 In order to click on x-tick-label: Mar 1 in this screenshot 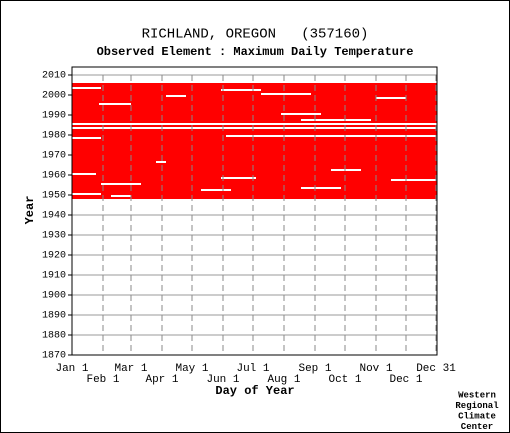, I will do `click(130, 369)`.